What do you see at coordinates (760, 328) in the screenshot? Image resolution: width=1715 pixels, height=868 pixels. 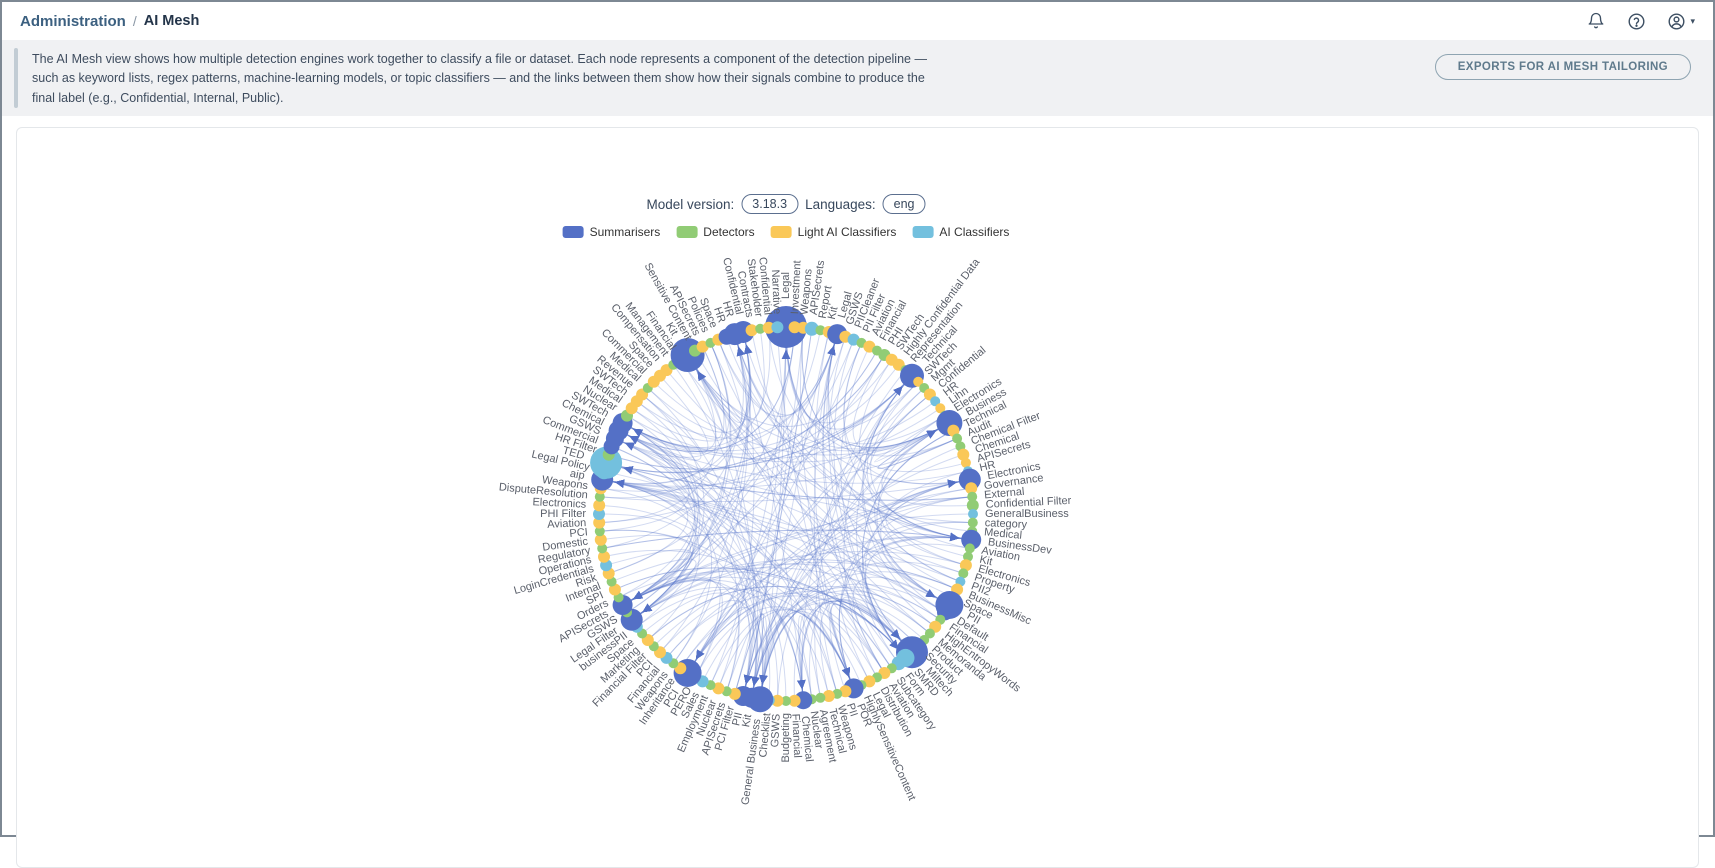 I see `graph-node-stakeholder` at bounding box center [760, 328].